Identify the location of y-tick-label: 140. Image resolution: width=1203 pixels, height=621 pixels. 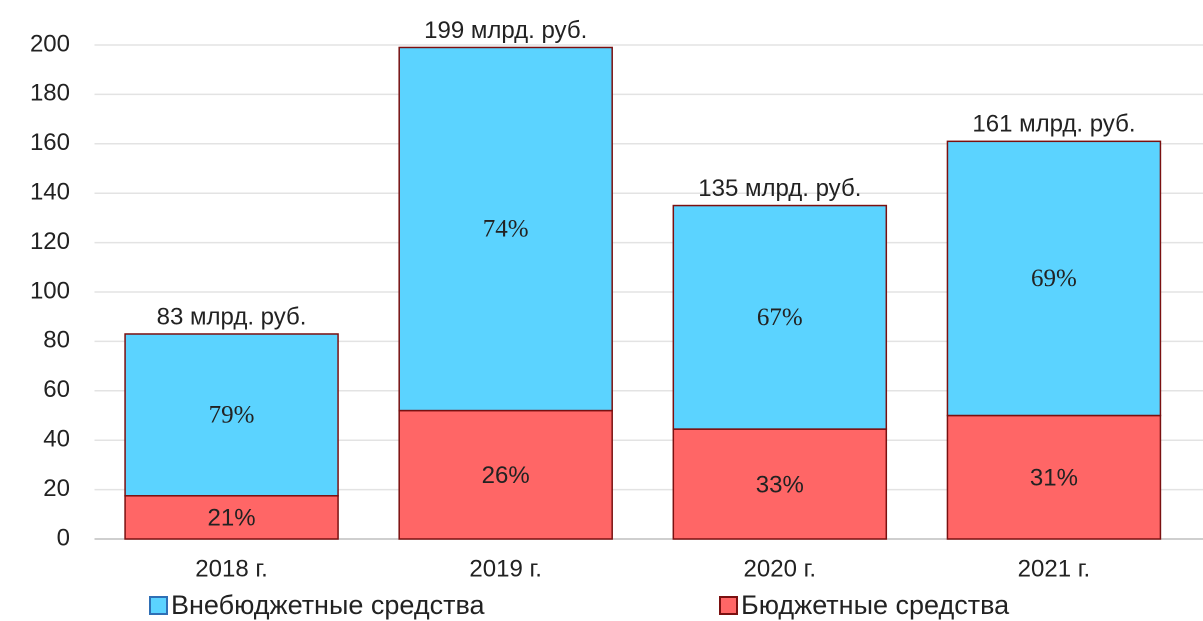
(50, 192).